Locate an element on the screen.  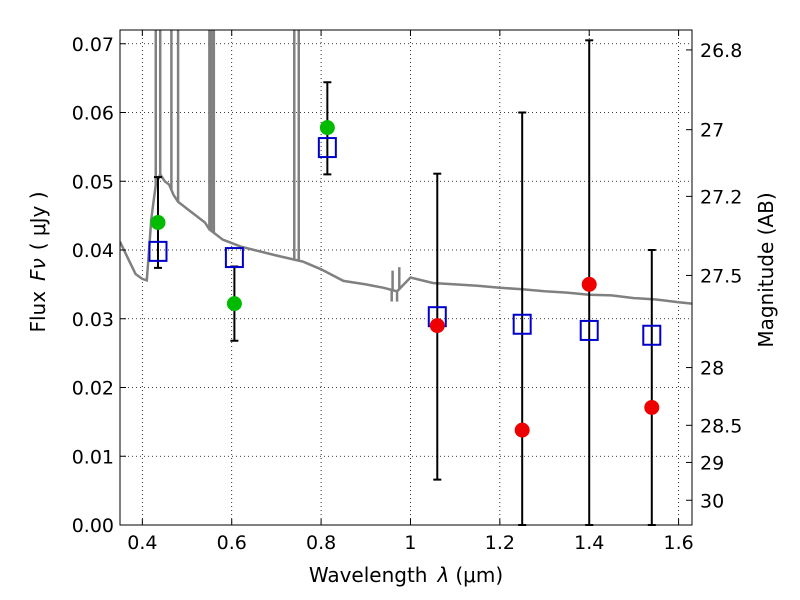
y-tick-label: 0.05 is located at coordinates (93, 182).